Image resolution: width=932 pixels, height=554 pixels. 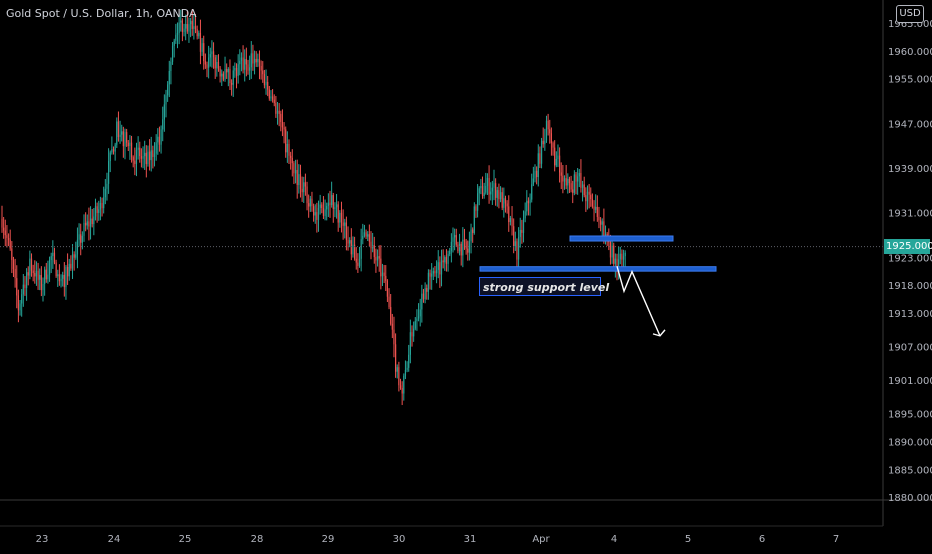 What do you see at coordinates (114, 539) in the screenshot?
I see `time-tick-label: 24` at bounding box center [114, 539].